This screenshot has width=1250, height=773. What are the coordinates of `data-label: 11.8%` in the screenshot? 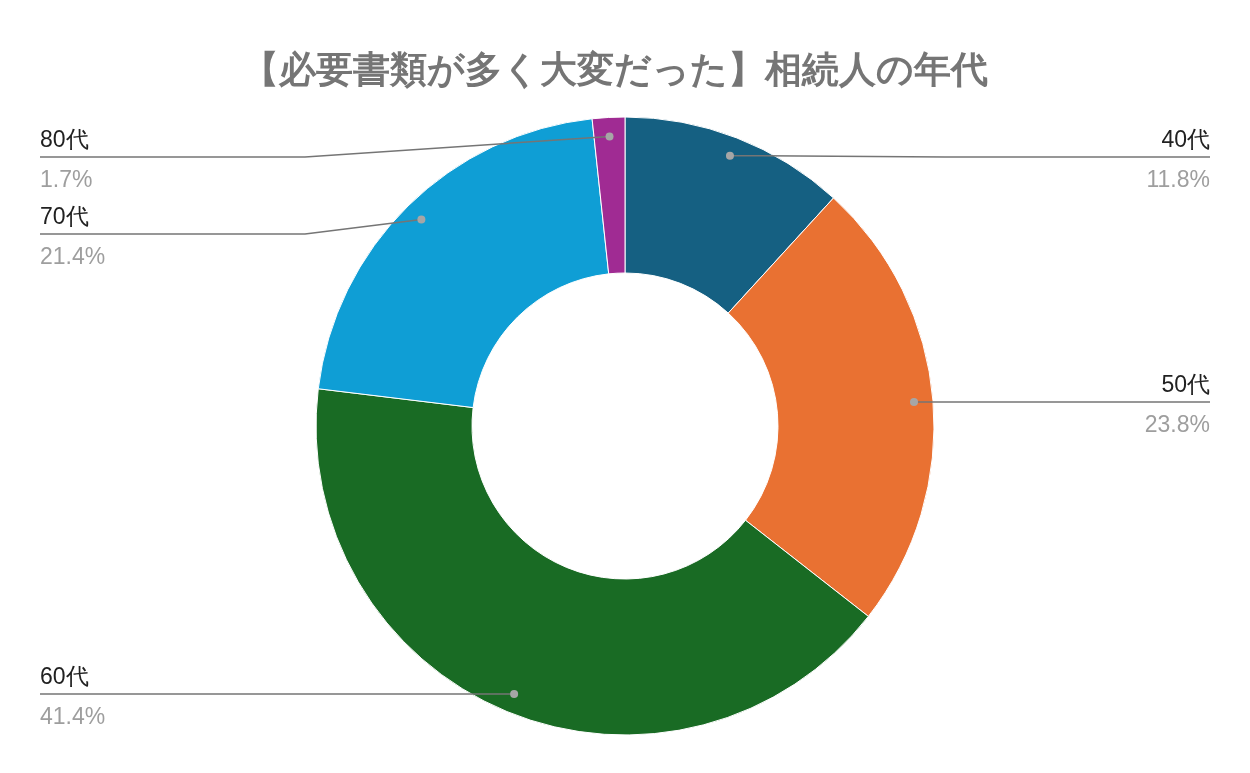 It's located at (1178, 179).